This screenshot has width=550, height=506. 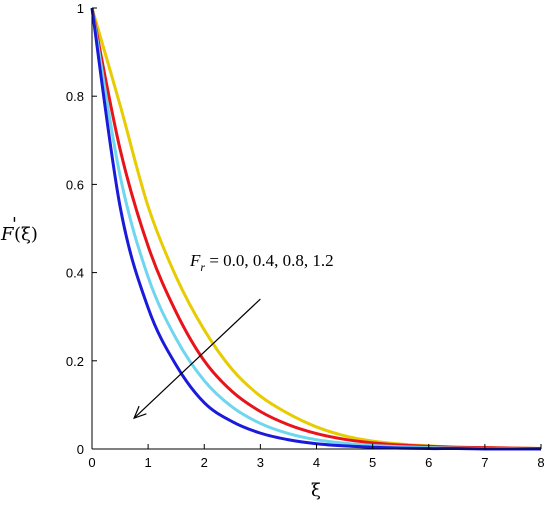 I want to click on annotation-arrow, so click(x=197, y=358).